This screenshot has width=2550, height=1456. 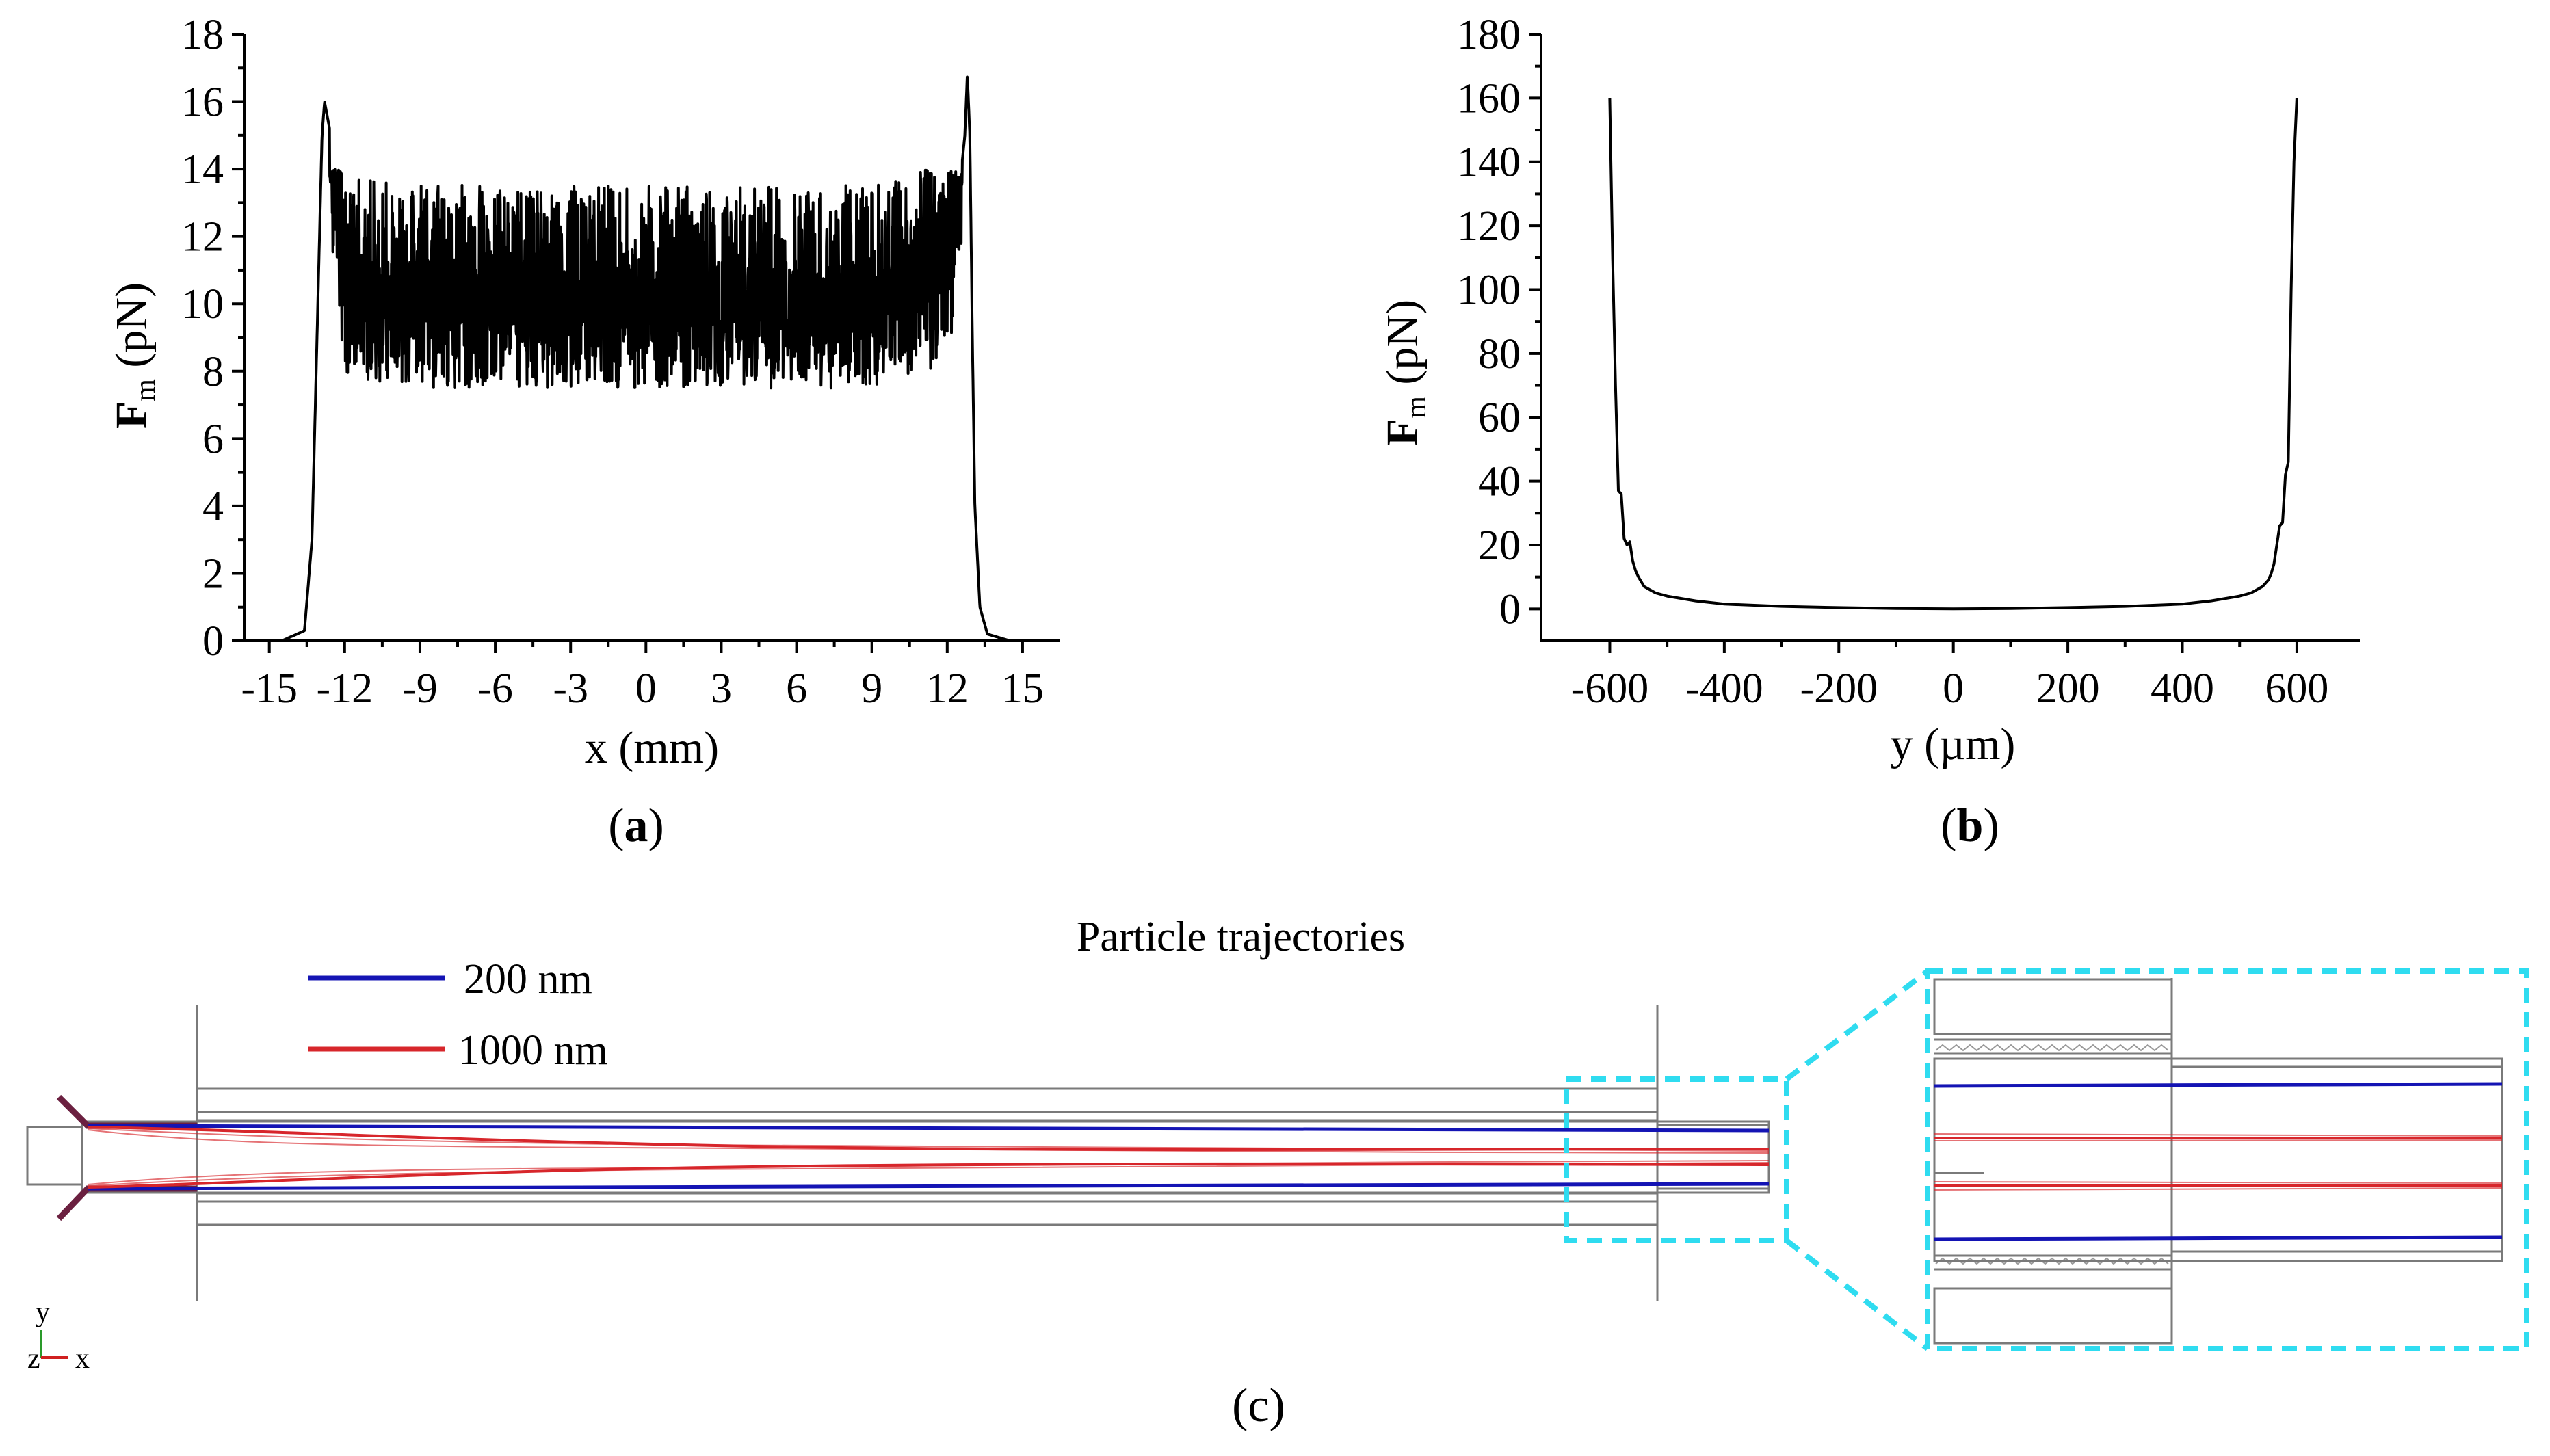 I want to click on panel-b-y-tick-label: 160, so click(x=1489, y=98).